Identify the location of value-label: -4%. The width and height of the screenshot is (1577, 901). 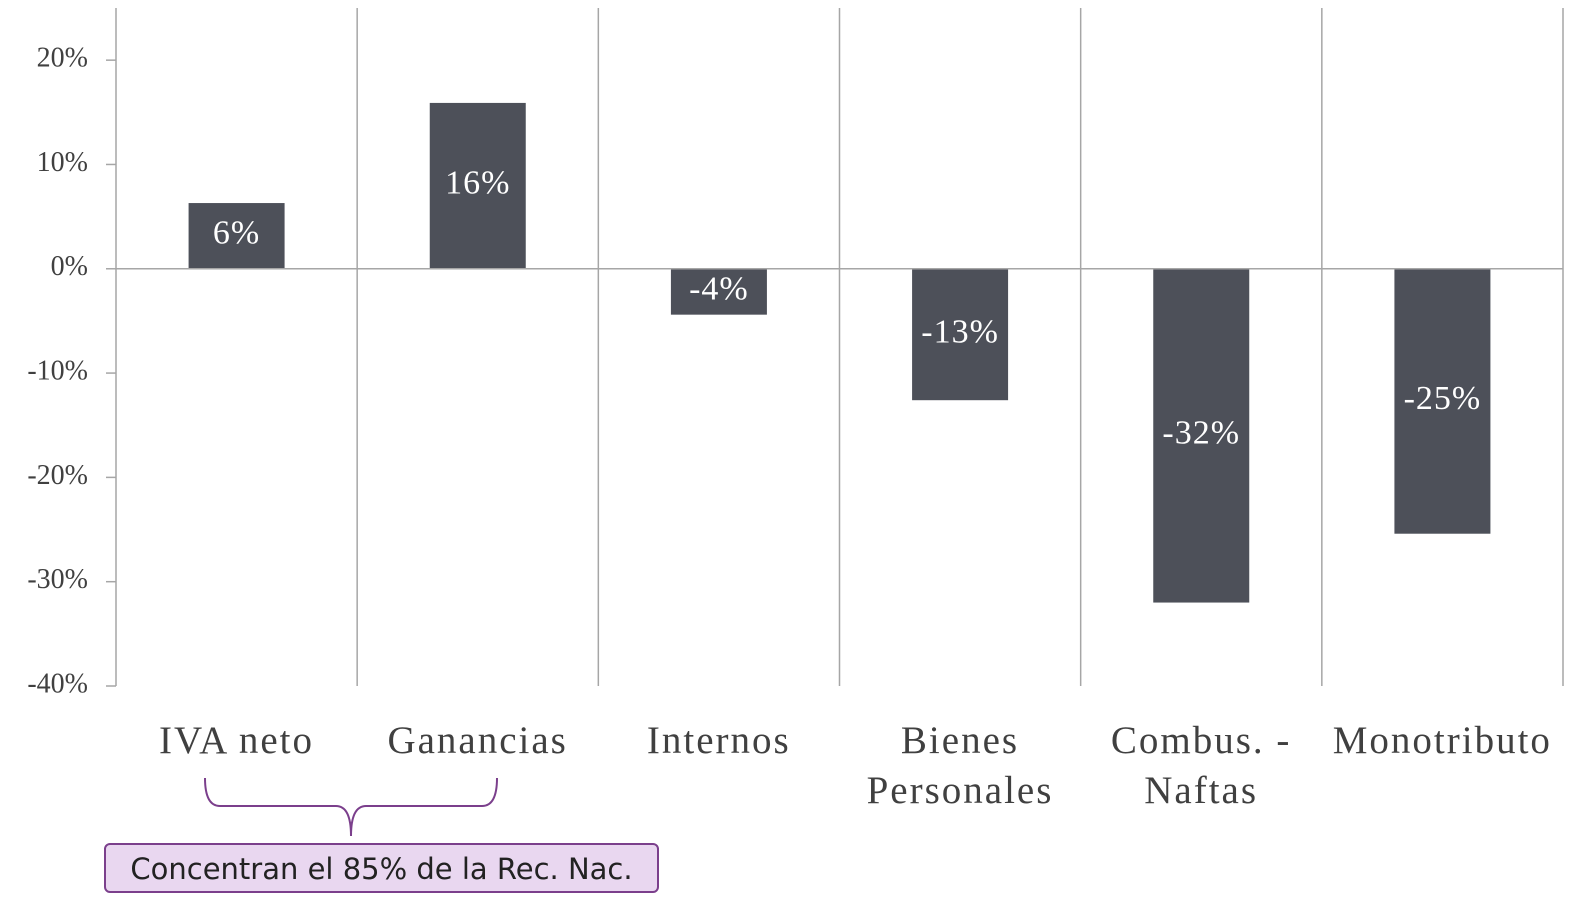
(719, 289).